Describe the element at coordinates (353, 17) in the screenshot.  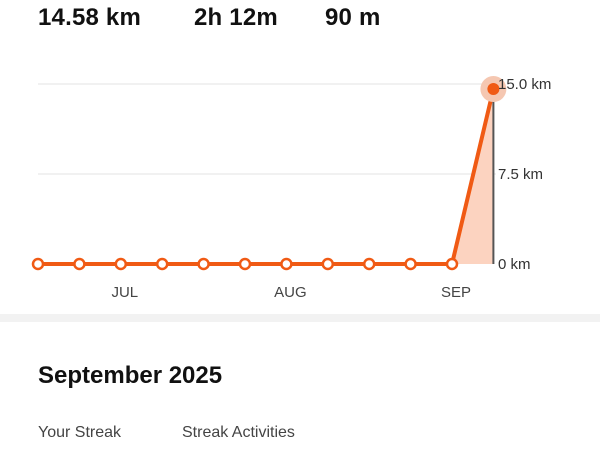
I see `elevation-stat: 90 m` at that location.